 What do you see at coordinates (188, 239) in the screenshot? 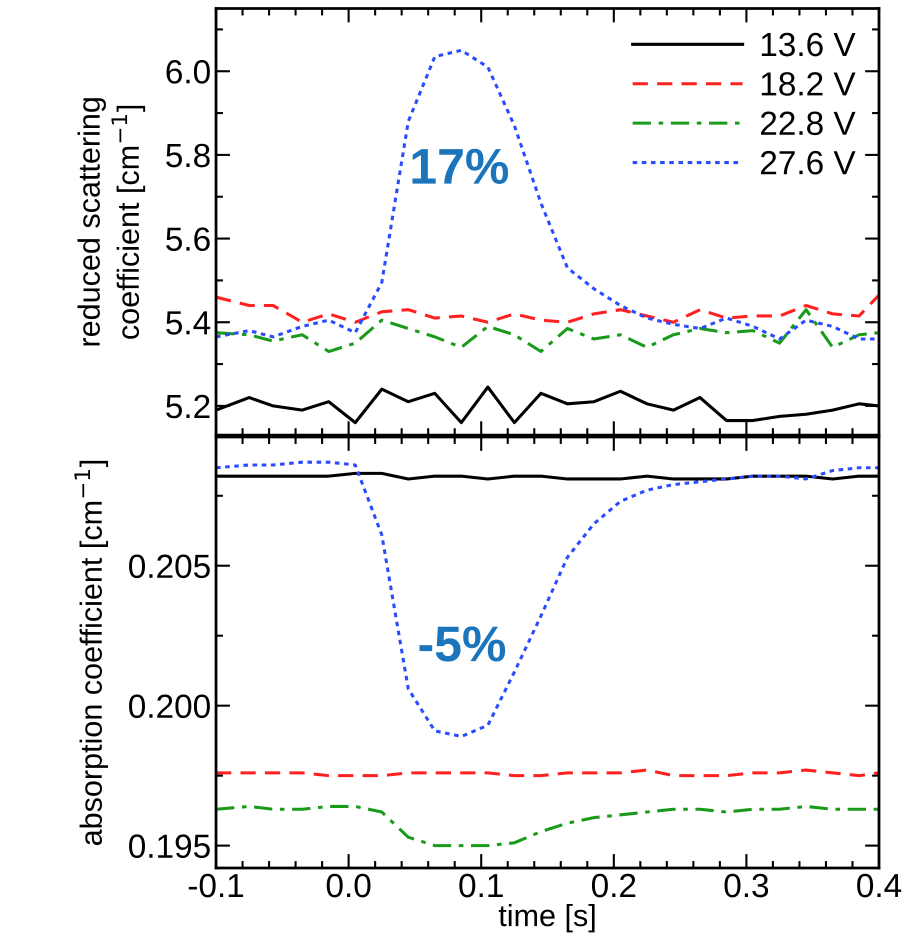
I see `y-tick-label: 5.6` at bounding box center [188, 239].